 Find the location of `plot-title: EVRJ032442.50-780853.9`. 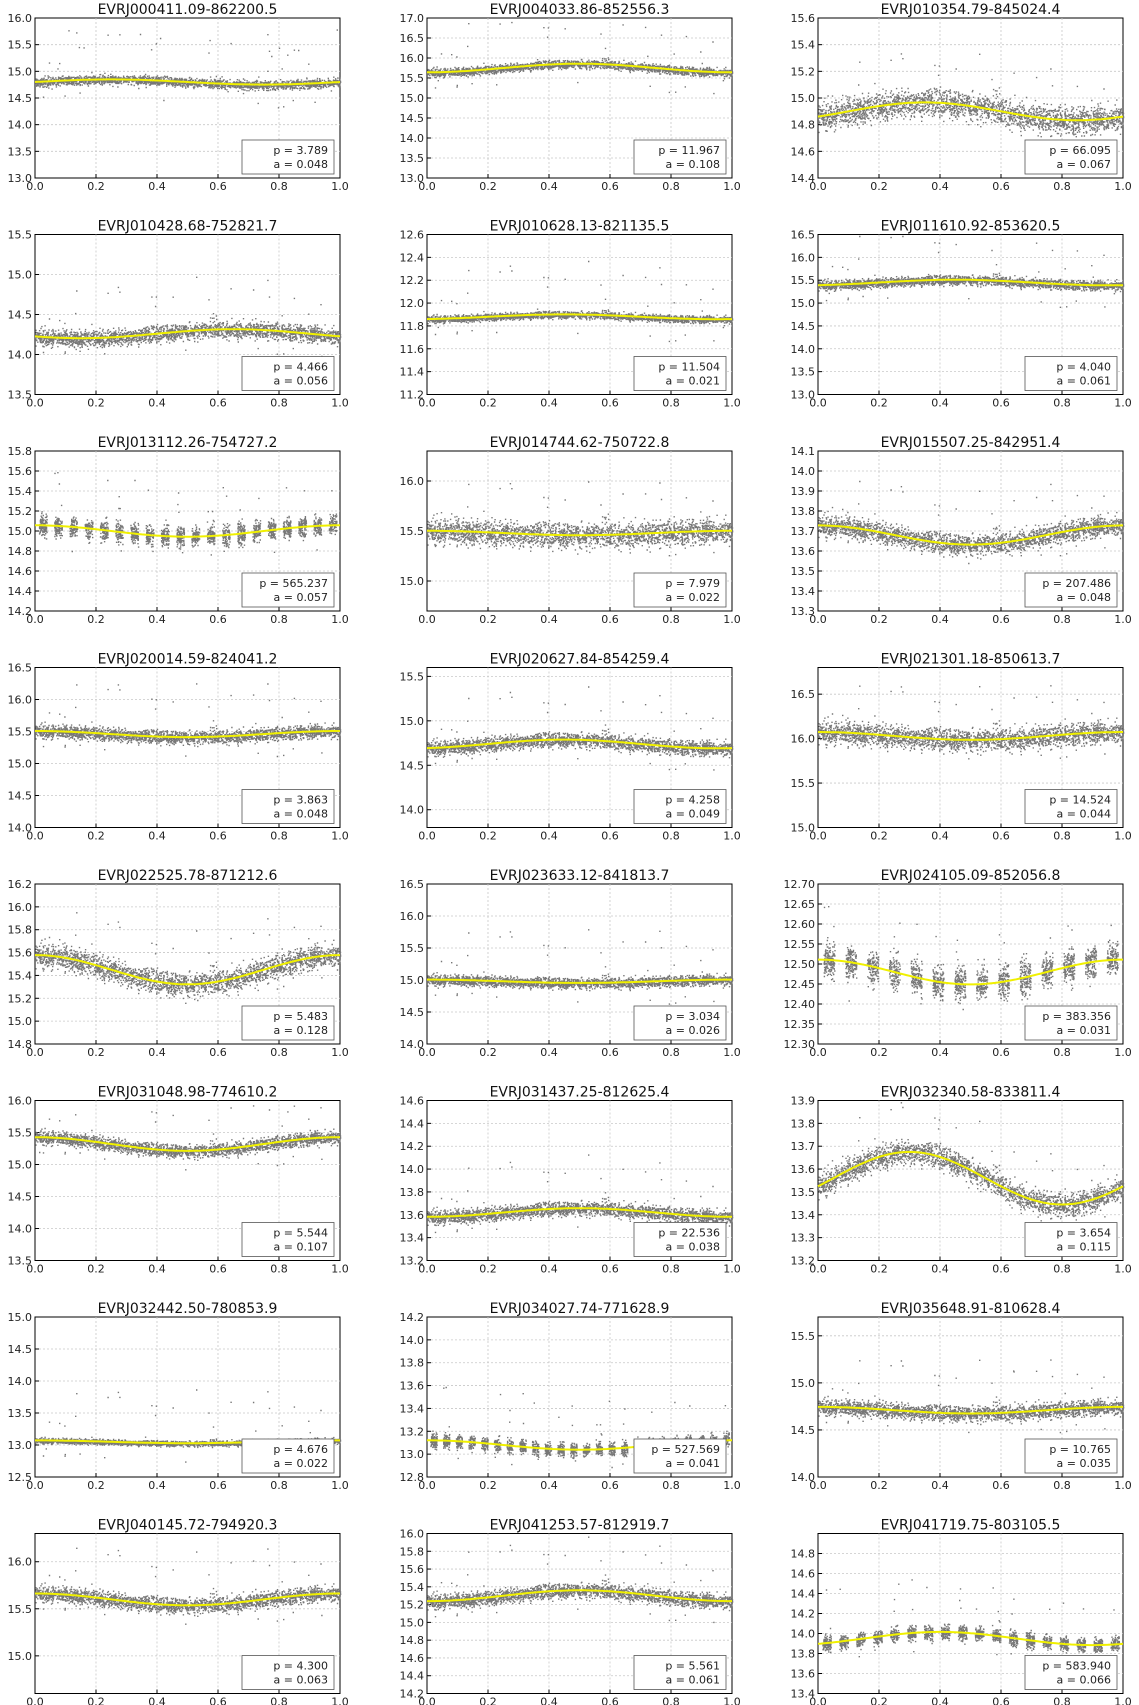

plot-title: EVRJ032442.50-780853.9 is located at coordinates (188, 1309).